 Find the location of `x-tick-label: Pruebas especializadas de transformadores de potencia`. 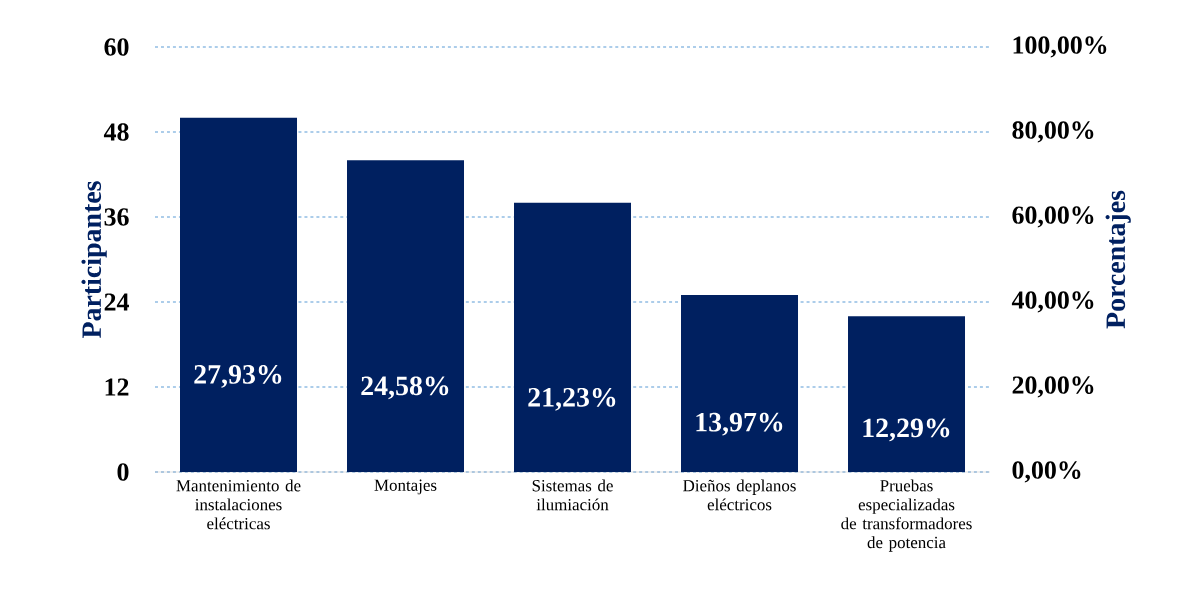

x-tick-label: Pruebas especializadas de transformadores de potencia is located at coordinates (906, 515).